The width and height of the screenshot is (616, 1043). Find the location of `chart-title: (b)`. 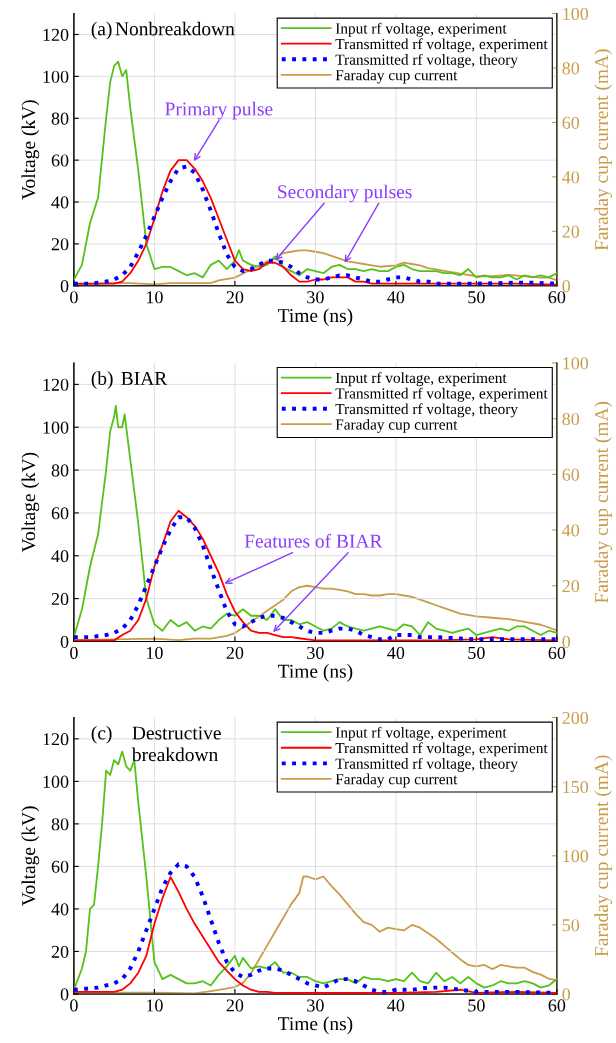

chart-title: (b) is located at coordinates (102, 380).